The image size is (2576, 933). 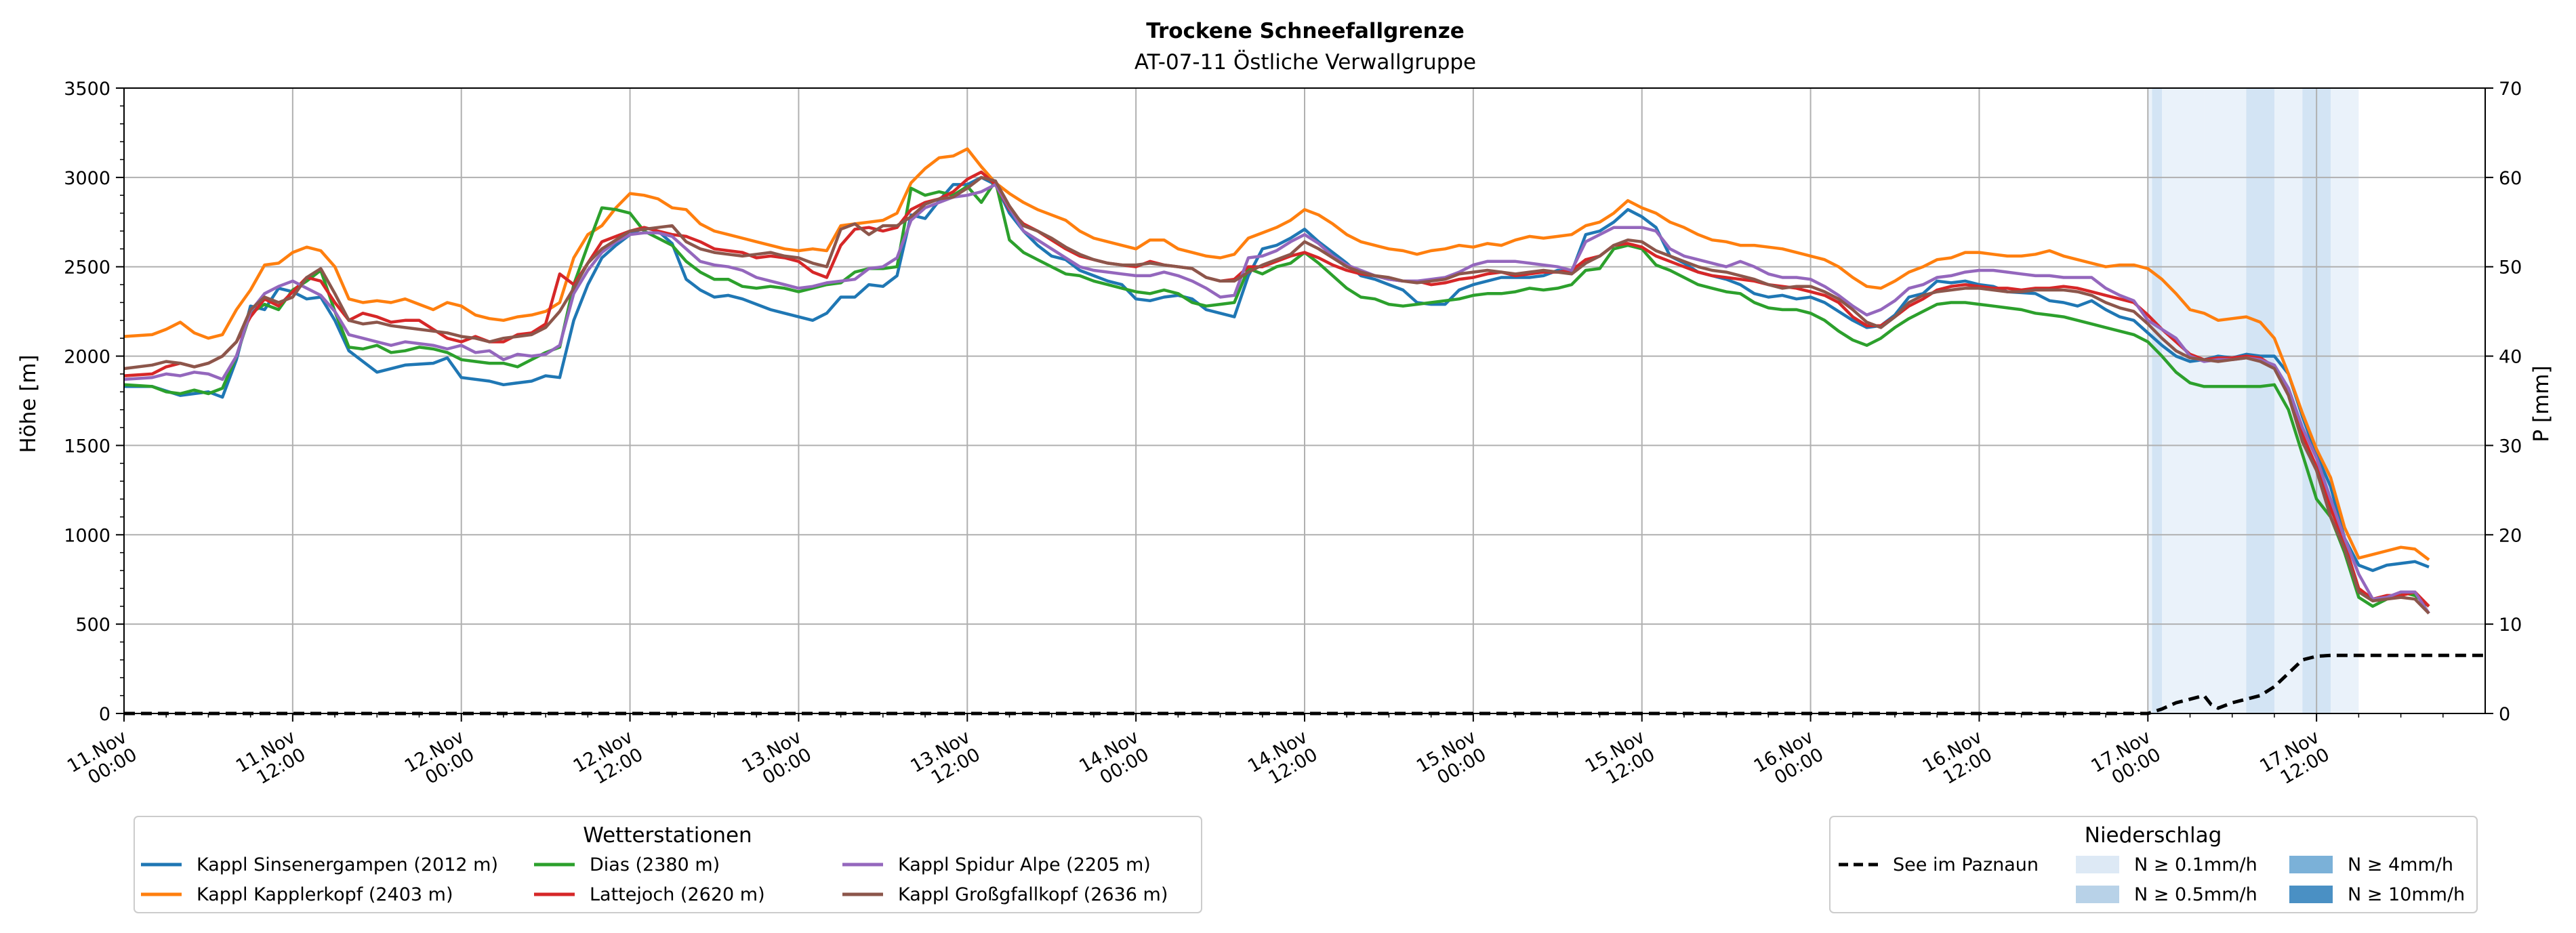 What do you see at coordinates (348, 864) in the screenshot?
I see `stations-legend-label-0: Kappl Sinsenergampen (2012 m)` at bounding box center [348, 864].